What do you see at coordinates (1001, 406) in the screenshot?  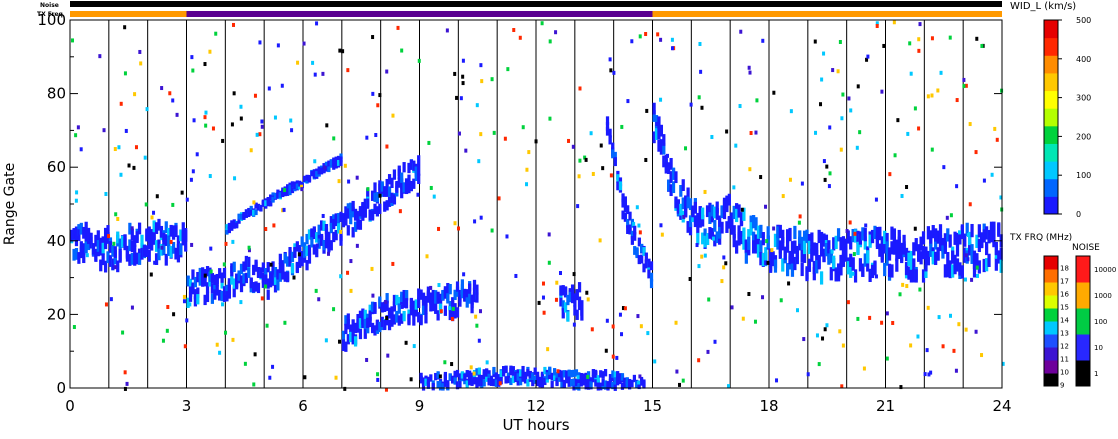 I see `x-tick-label-24: 24` at bounding box center [1001, 406].